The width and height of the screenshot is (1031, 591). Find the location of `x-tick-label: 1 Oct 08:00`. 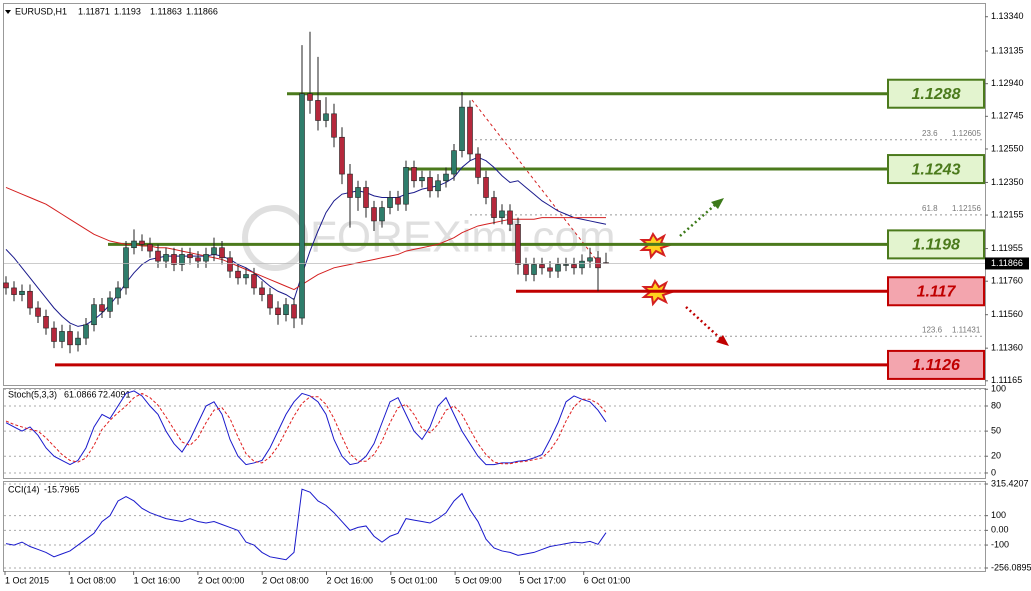

x-tick-label: 1 Oct 08:00 is located at coordinates (92, 580).